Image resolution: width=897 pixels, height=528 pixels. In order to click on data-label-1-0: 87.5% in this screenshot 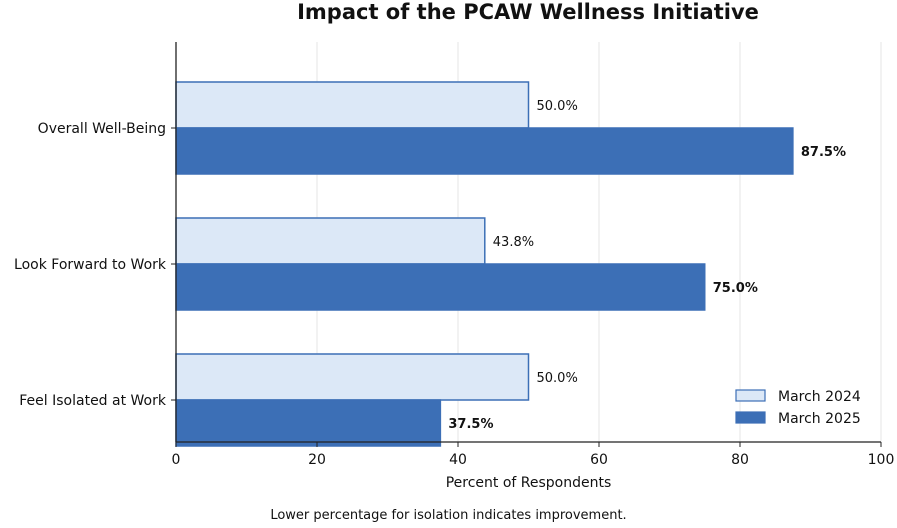, I will do `click(823, 152)`.